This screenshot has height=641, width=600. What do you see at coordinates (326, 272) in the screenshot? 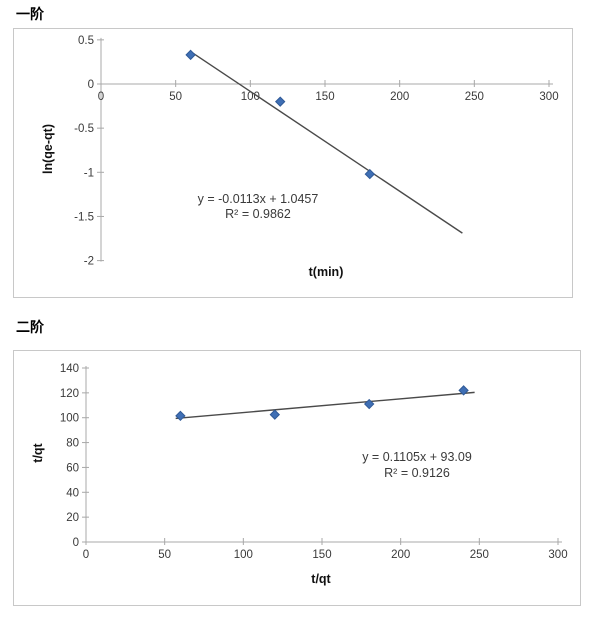
I see `x-axis-label: t(min)` at bounding box center [326, 272].